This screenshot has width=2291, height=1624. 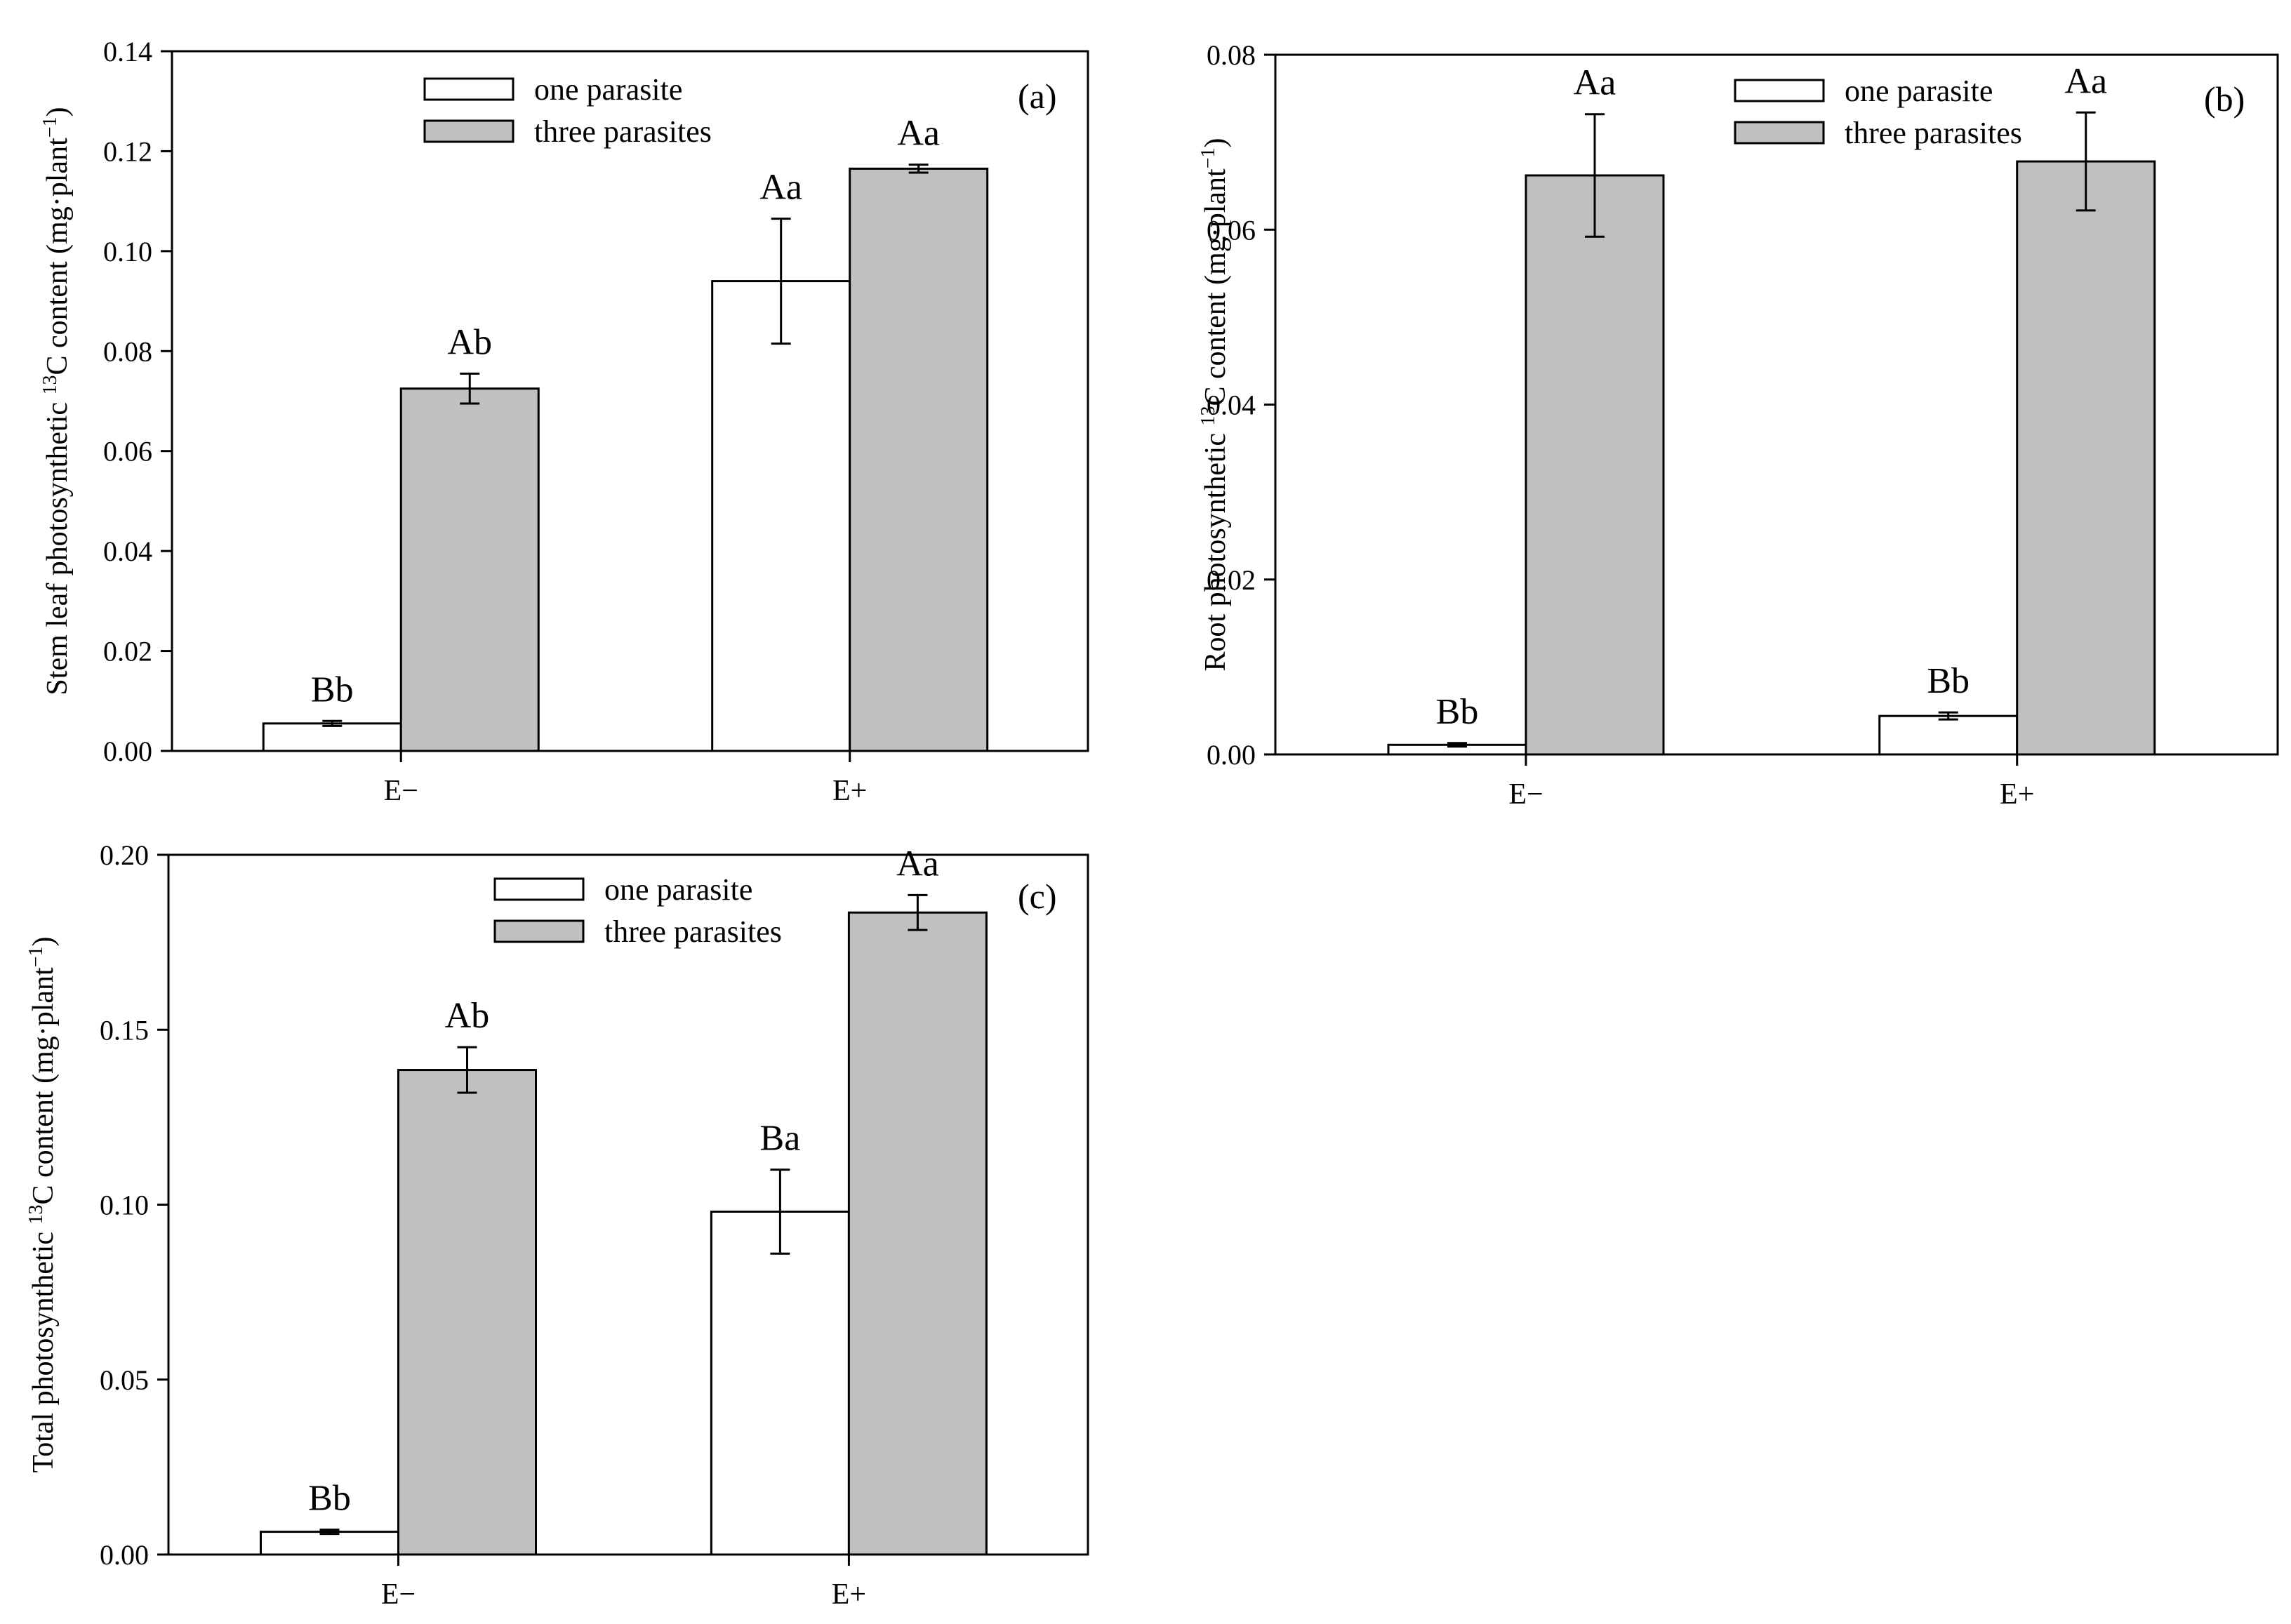 What do you see at coordinates (124, 855) in the screenshot?
I see `y-tick-label: 0.20` at bounding box center [124, 855].